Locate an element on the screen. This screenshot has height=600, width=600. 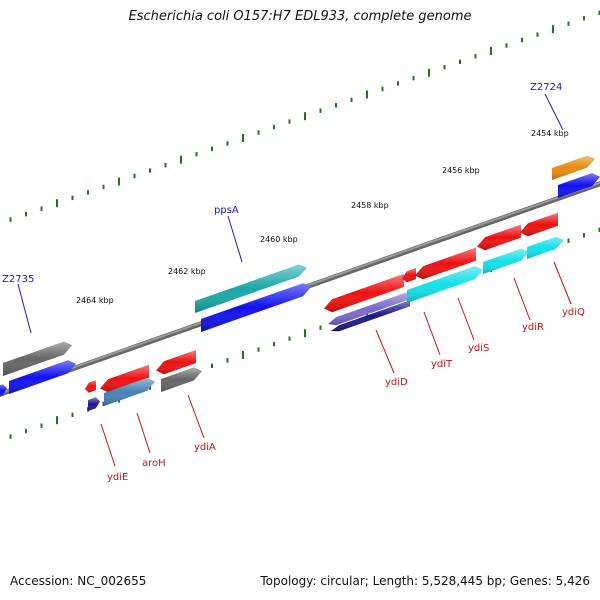
scale-label-2456: 2456 kbp is located at coordinates (461, 170).